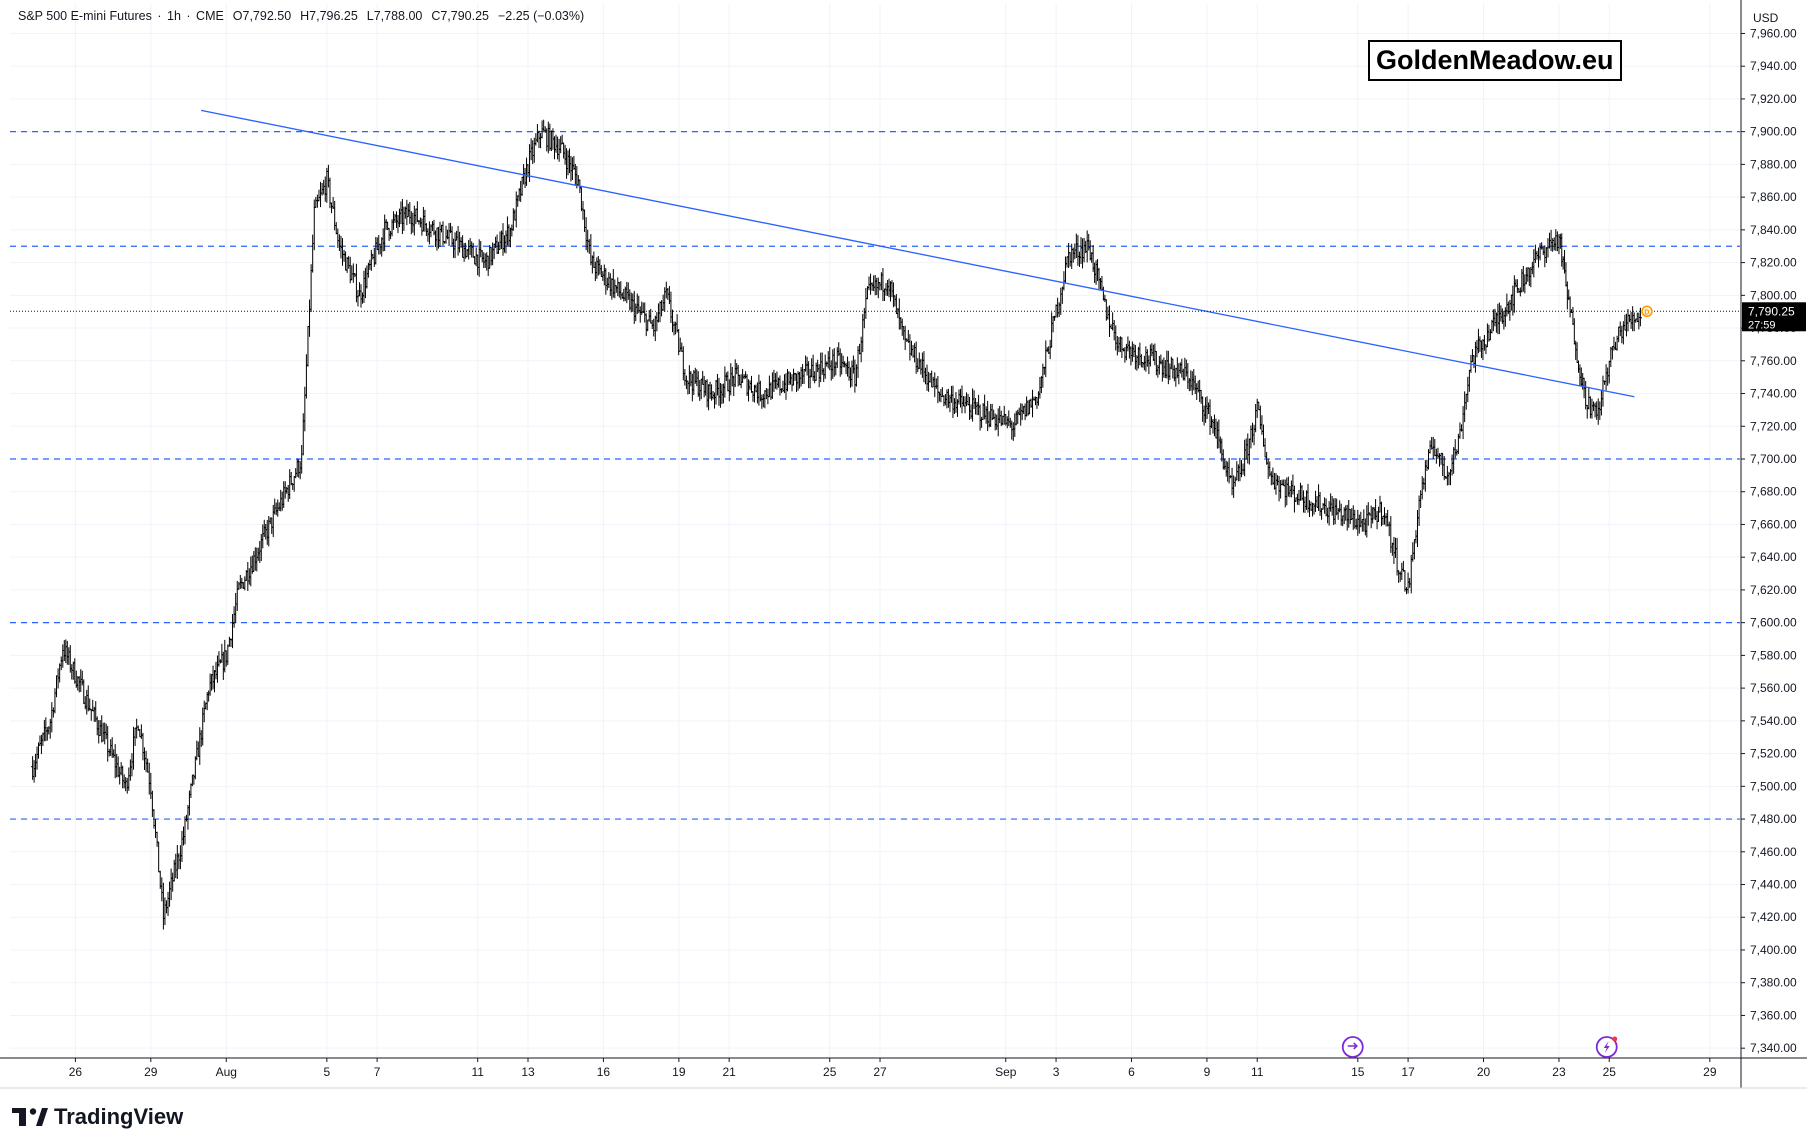  I want to click on y-tick-label: 7,480.00, so click(1773, 819).